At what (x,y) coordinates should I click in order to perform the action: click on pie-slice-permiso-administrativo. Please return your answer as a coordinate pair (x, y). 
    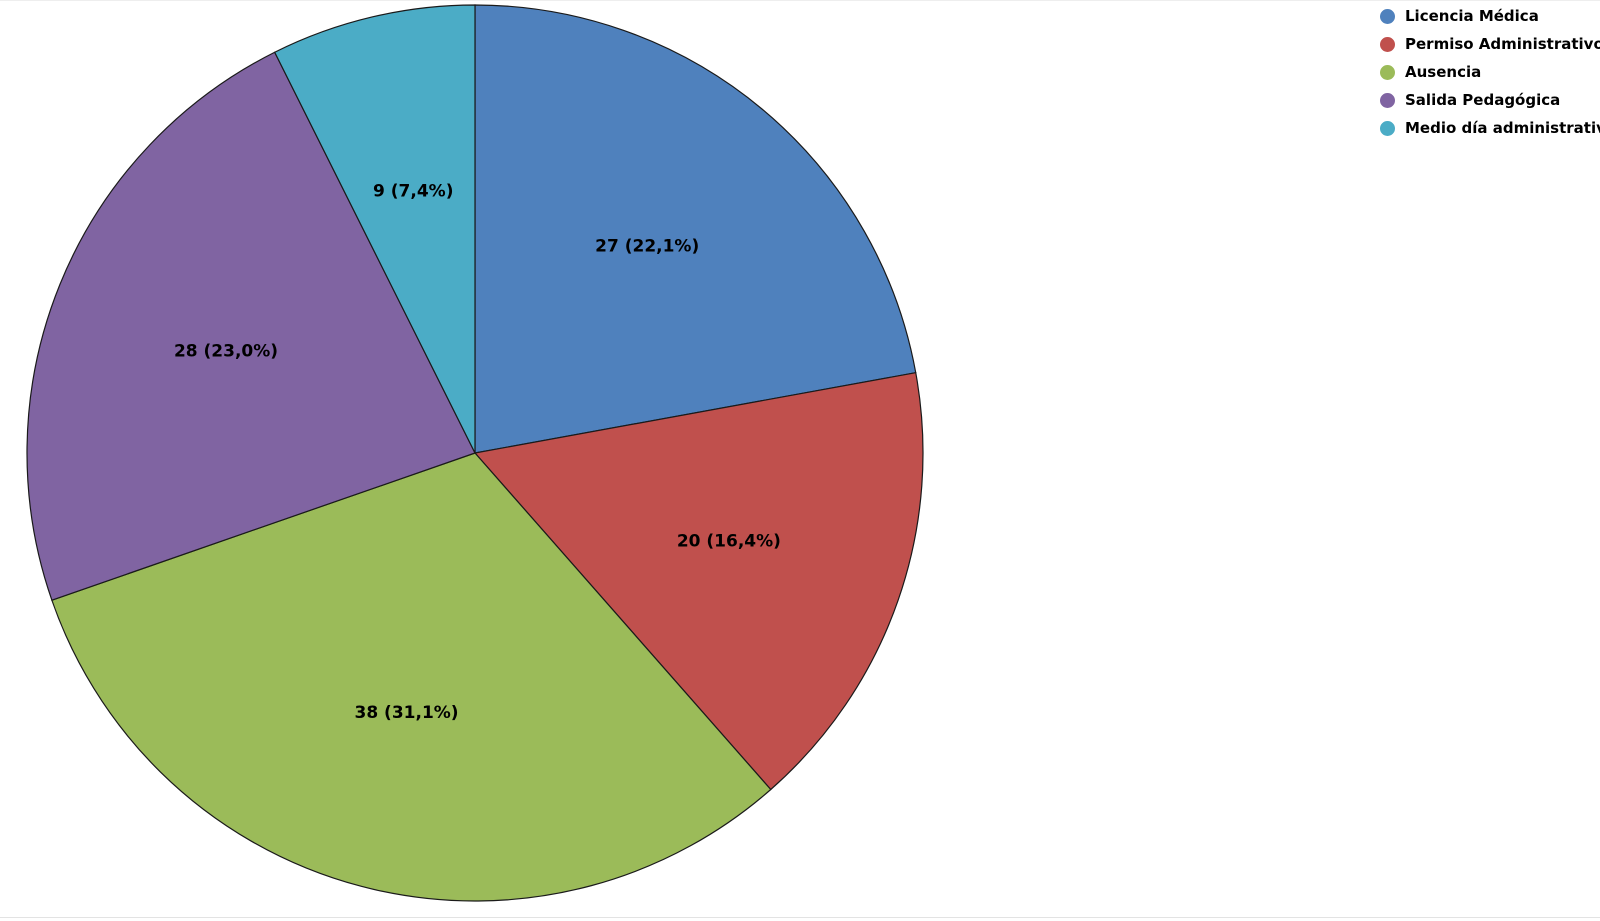
    Looking at the image, I should click on (698, 581).